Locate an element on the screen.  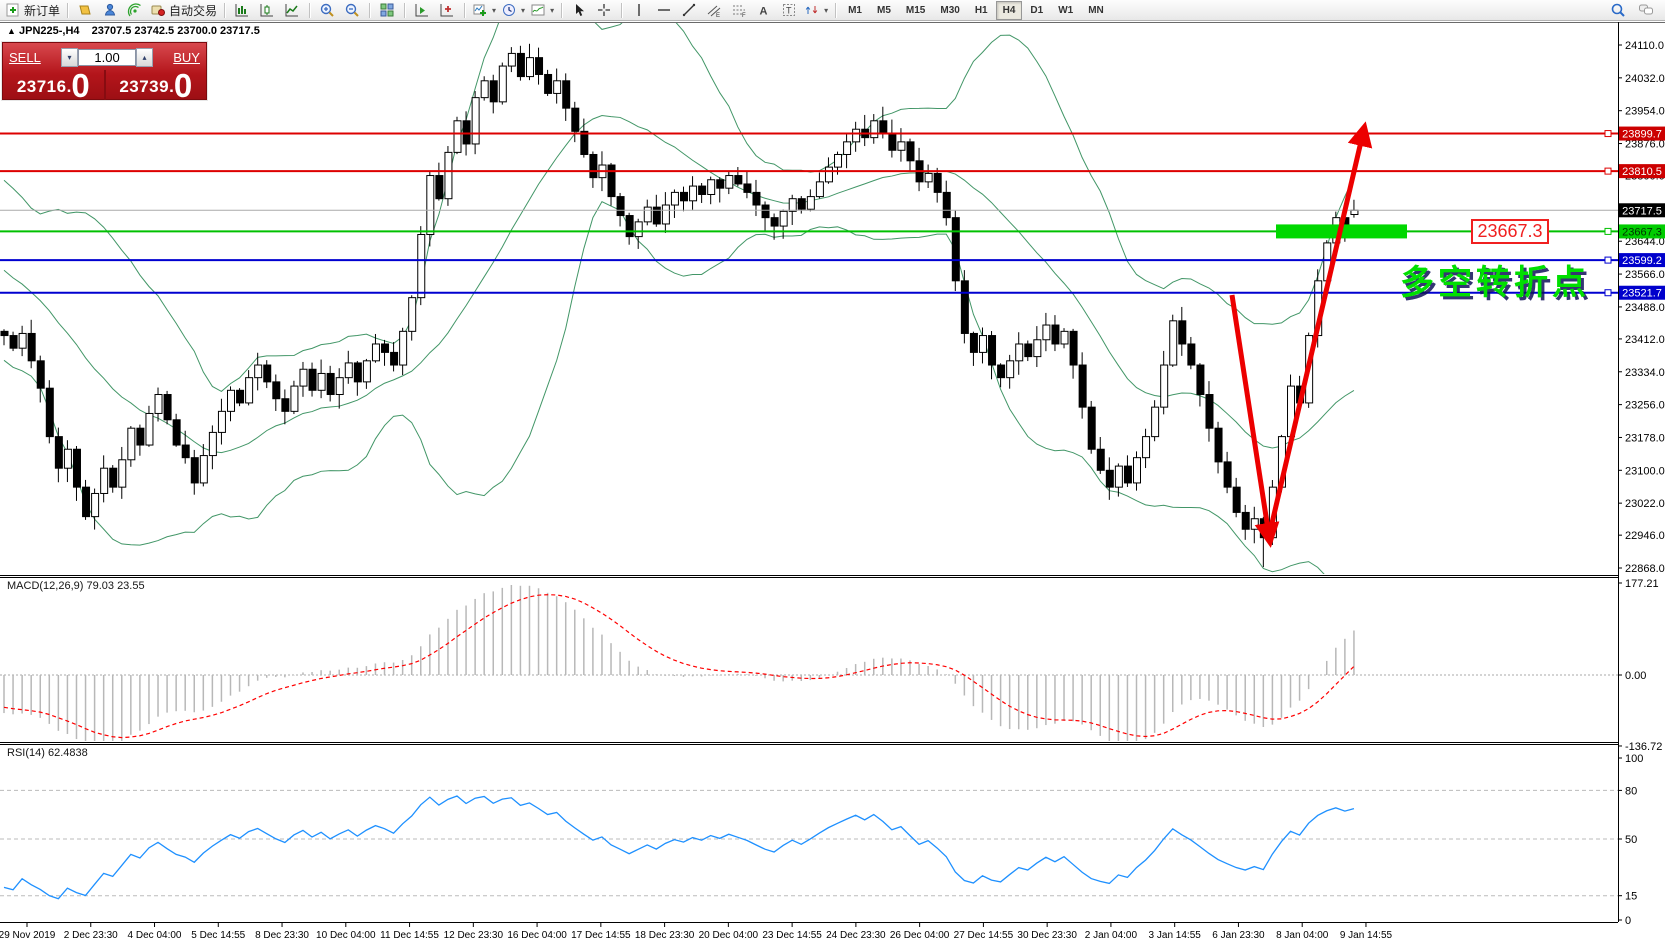
text-label-icon: T is located at coordinates (789, 10).